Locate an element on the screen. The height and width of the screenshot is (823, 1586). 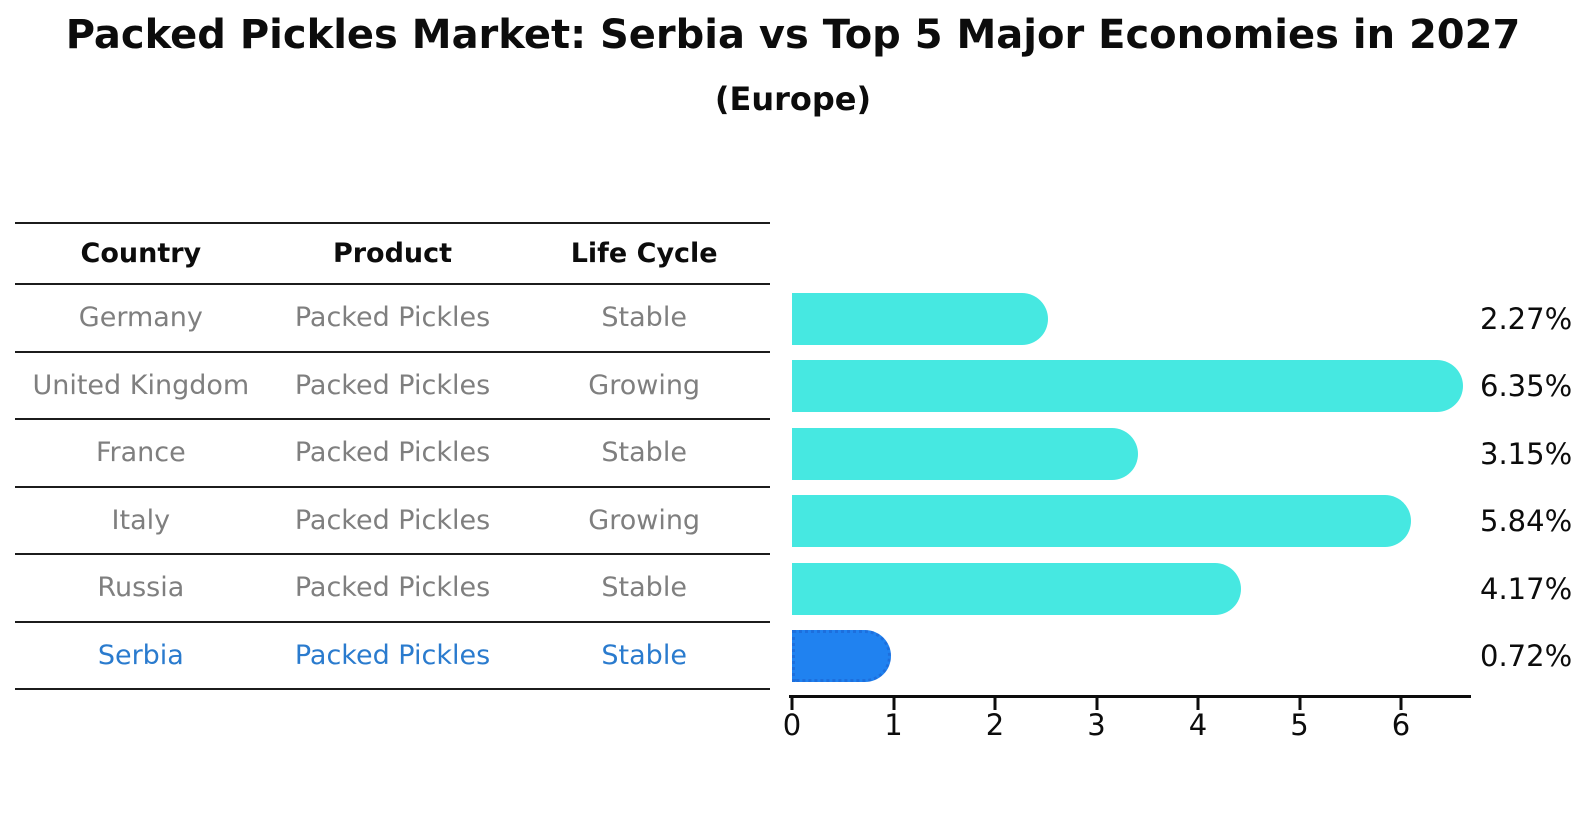
x-axis-tick-label: 1 is located at coordinates (893, 725).